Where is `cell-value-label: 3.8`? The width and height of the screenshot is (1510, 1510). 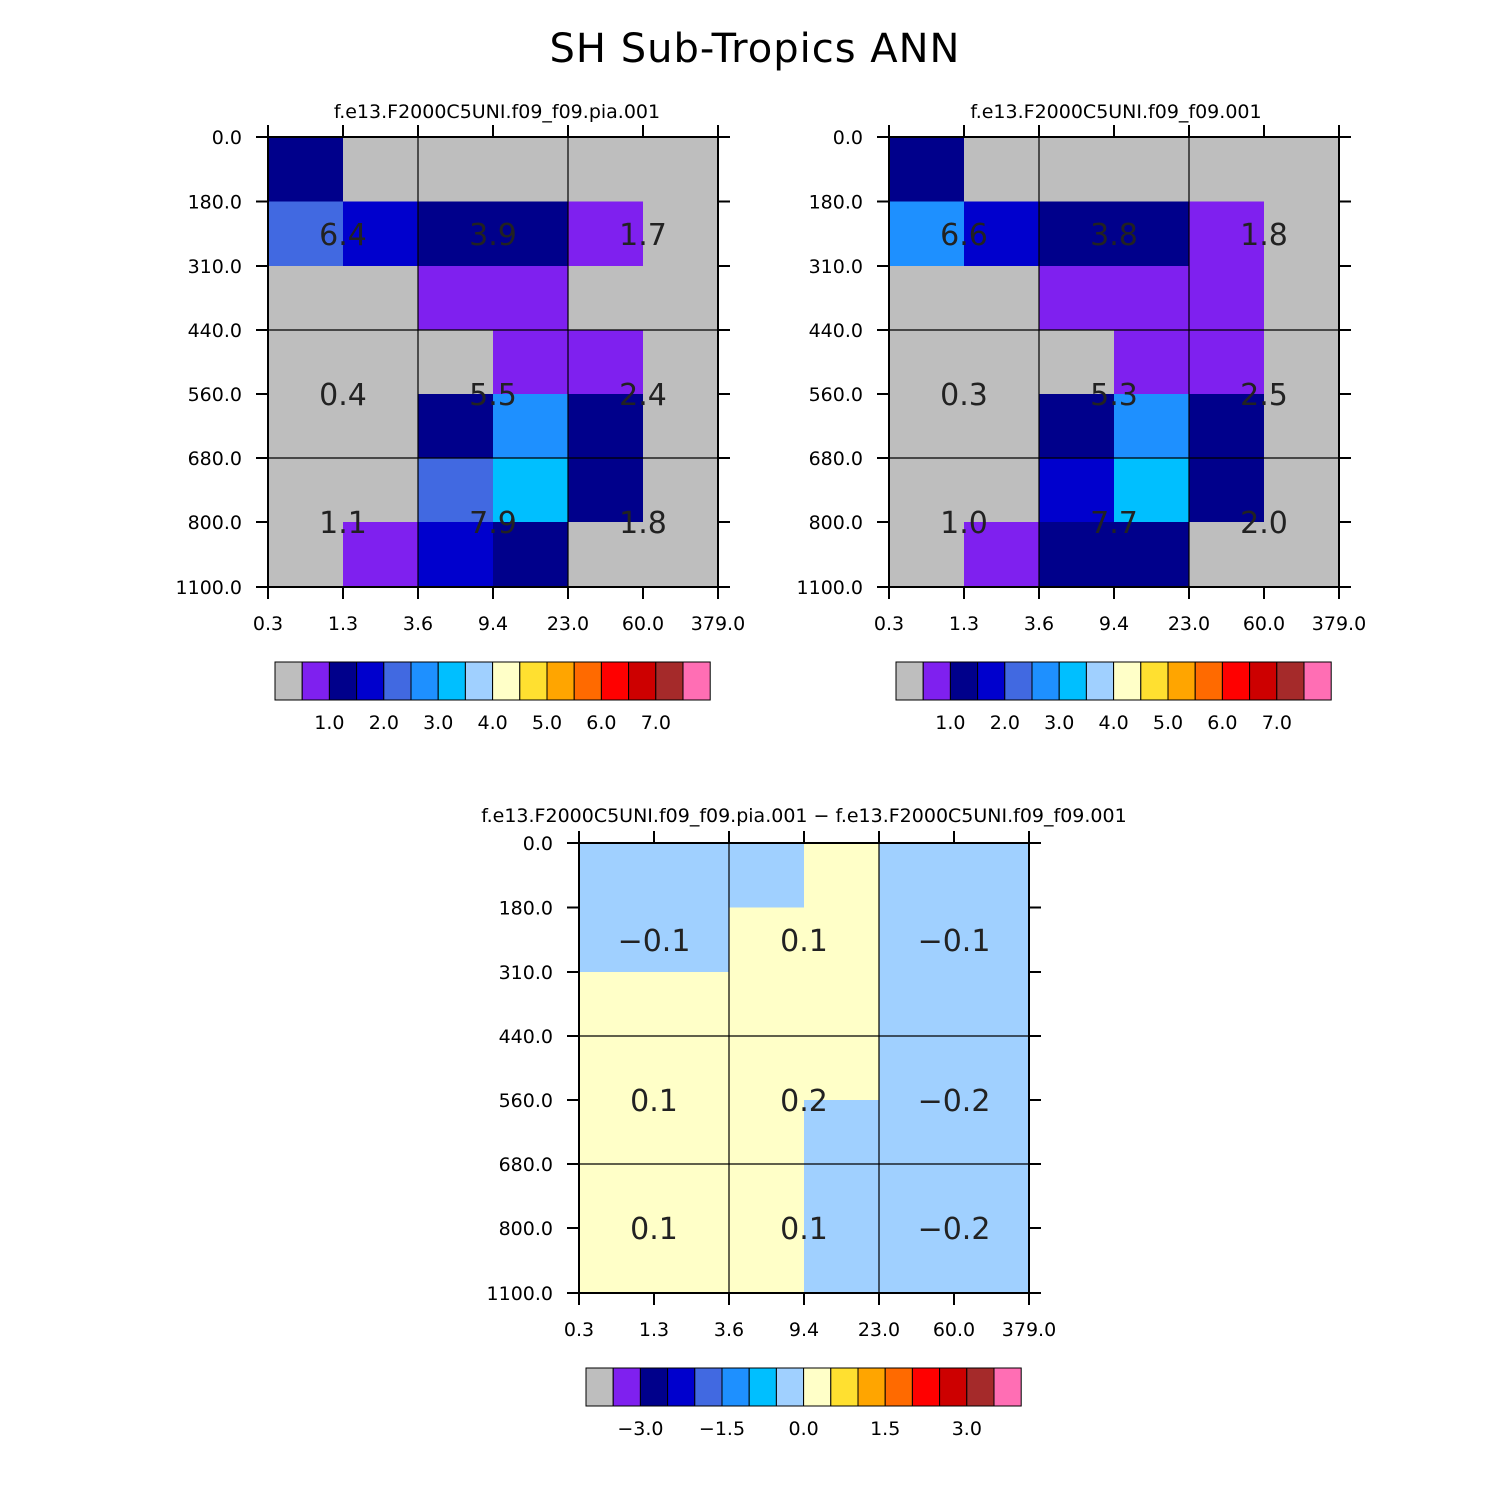
cell-value-label: 3.8 is located at coordinates (1114, 235).